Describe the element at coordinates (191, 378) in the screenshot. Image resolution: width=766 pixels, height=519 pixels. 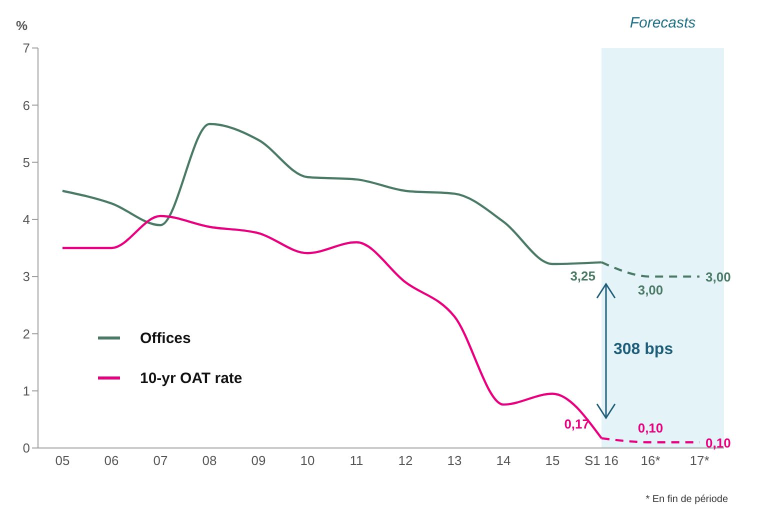
I see `legend-label: 10-yr OAT rate` at that location.